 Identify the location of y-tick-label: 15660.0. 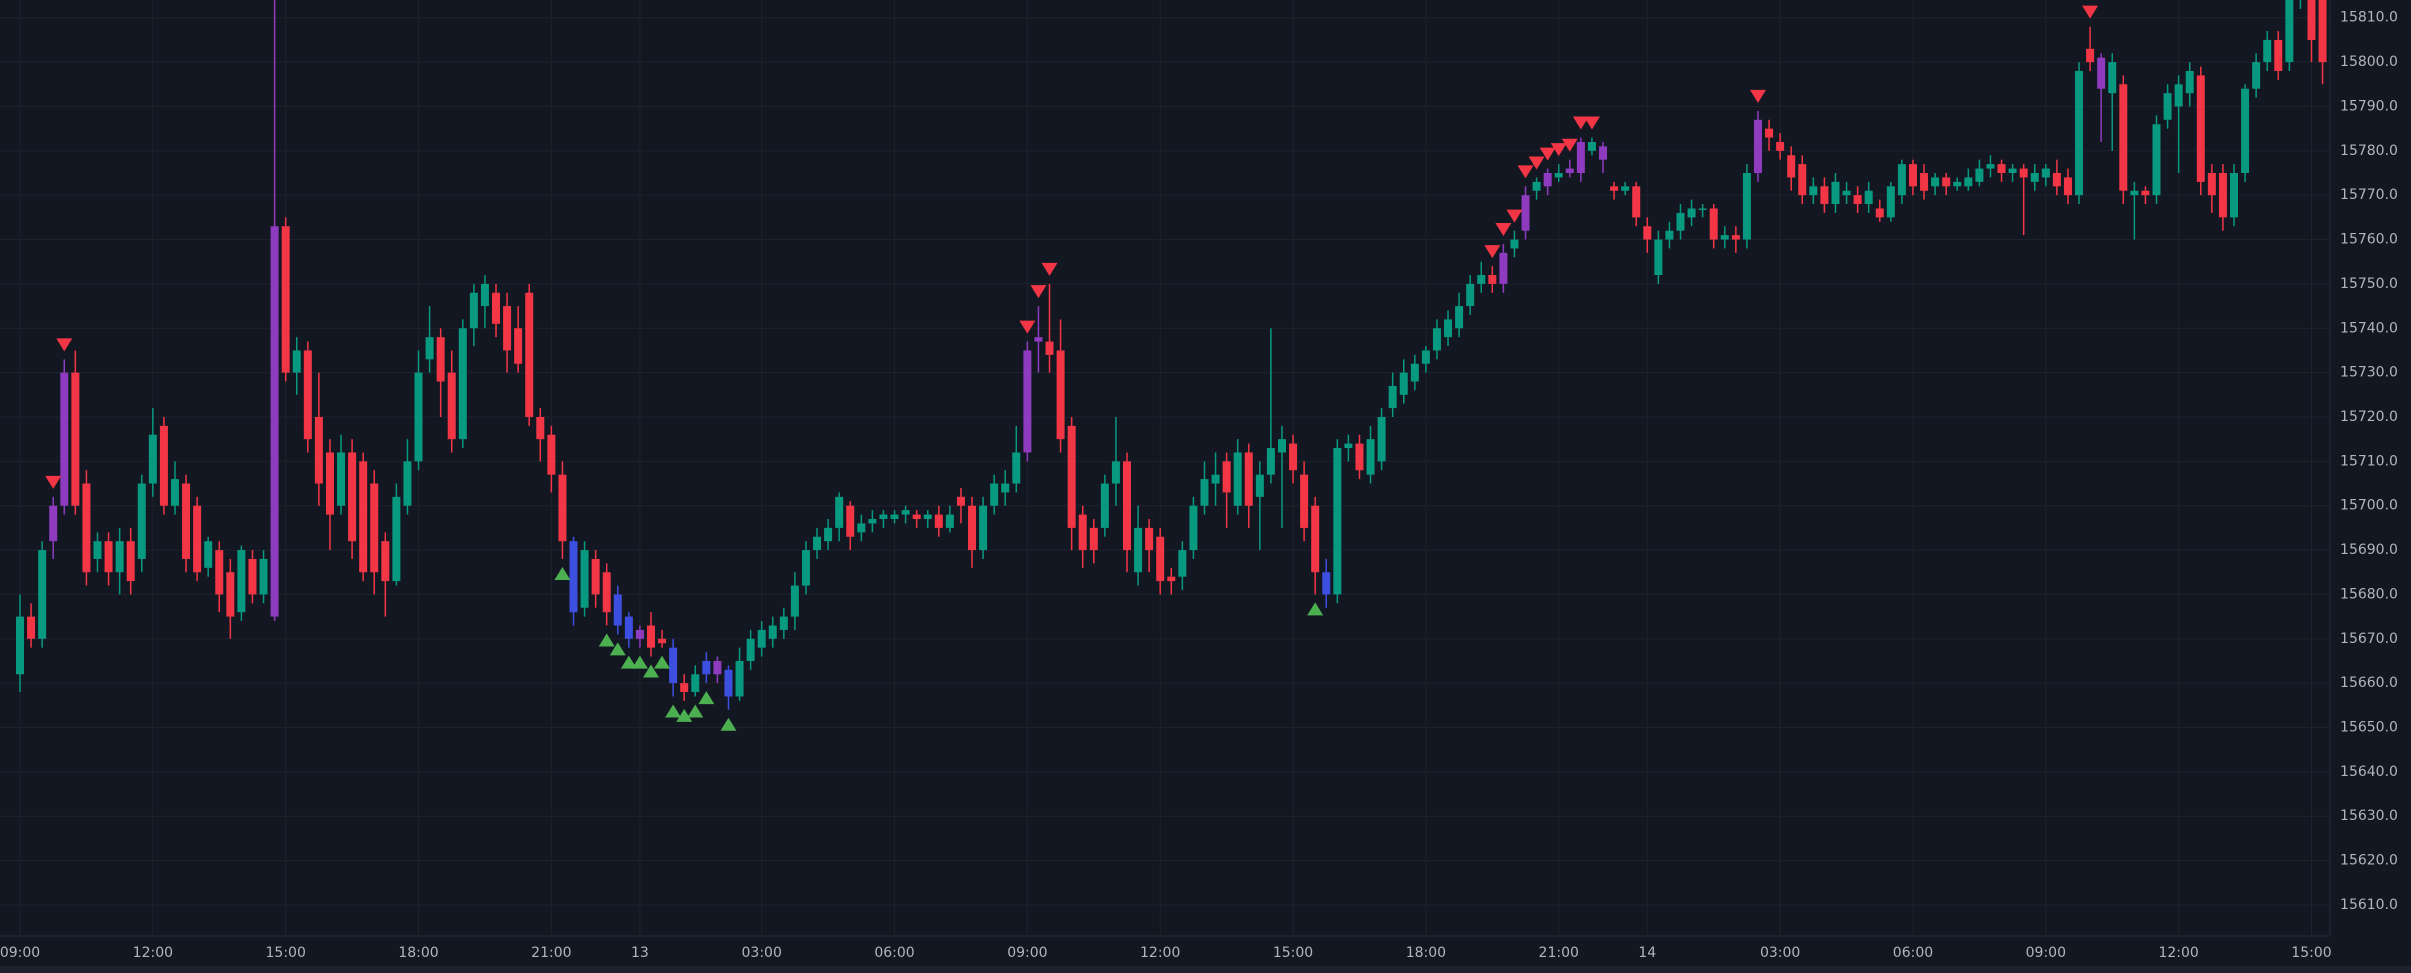
(2369, 683).